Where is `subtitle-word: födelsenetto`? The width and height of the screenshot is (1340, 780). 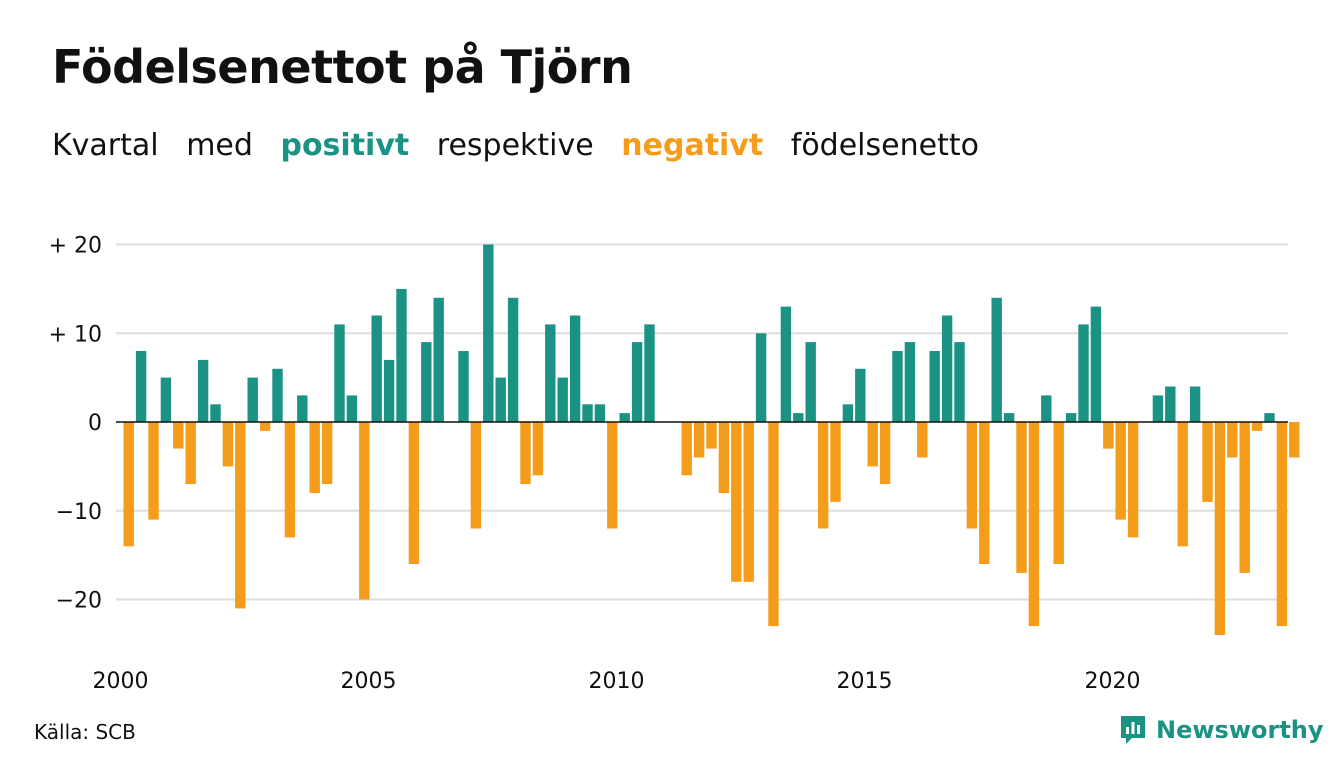
subtitle-word: födelsenetto is located at coordinates (884, 145).